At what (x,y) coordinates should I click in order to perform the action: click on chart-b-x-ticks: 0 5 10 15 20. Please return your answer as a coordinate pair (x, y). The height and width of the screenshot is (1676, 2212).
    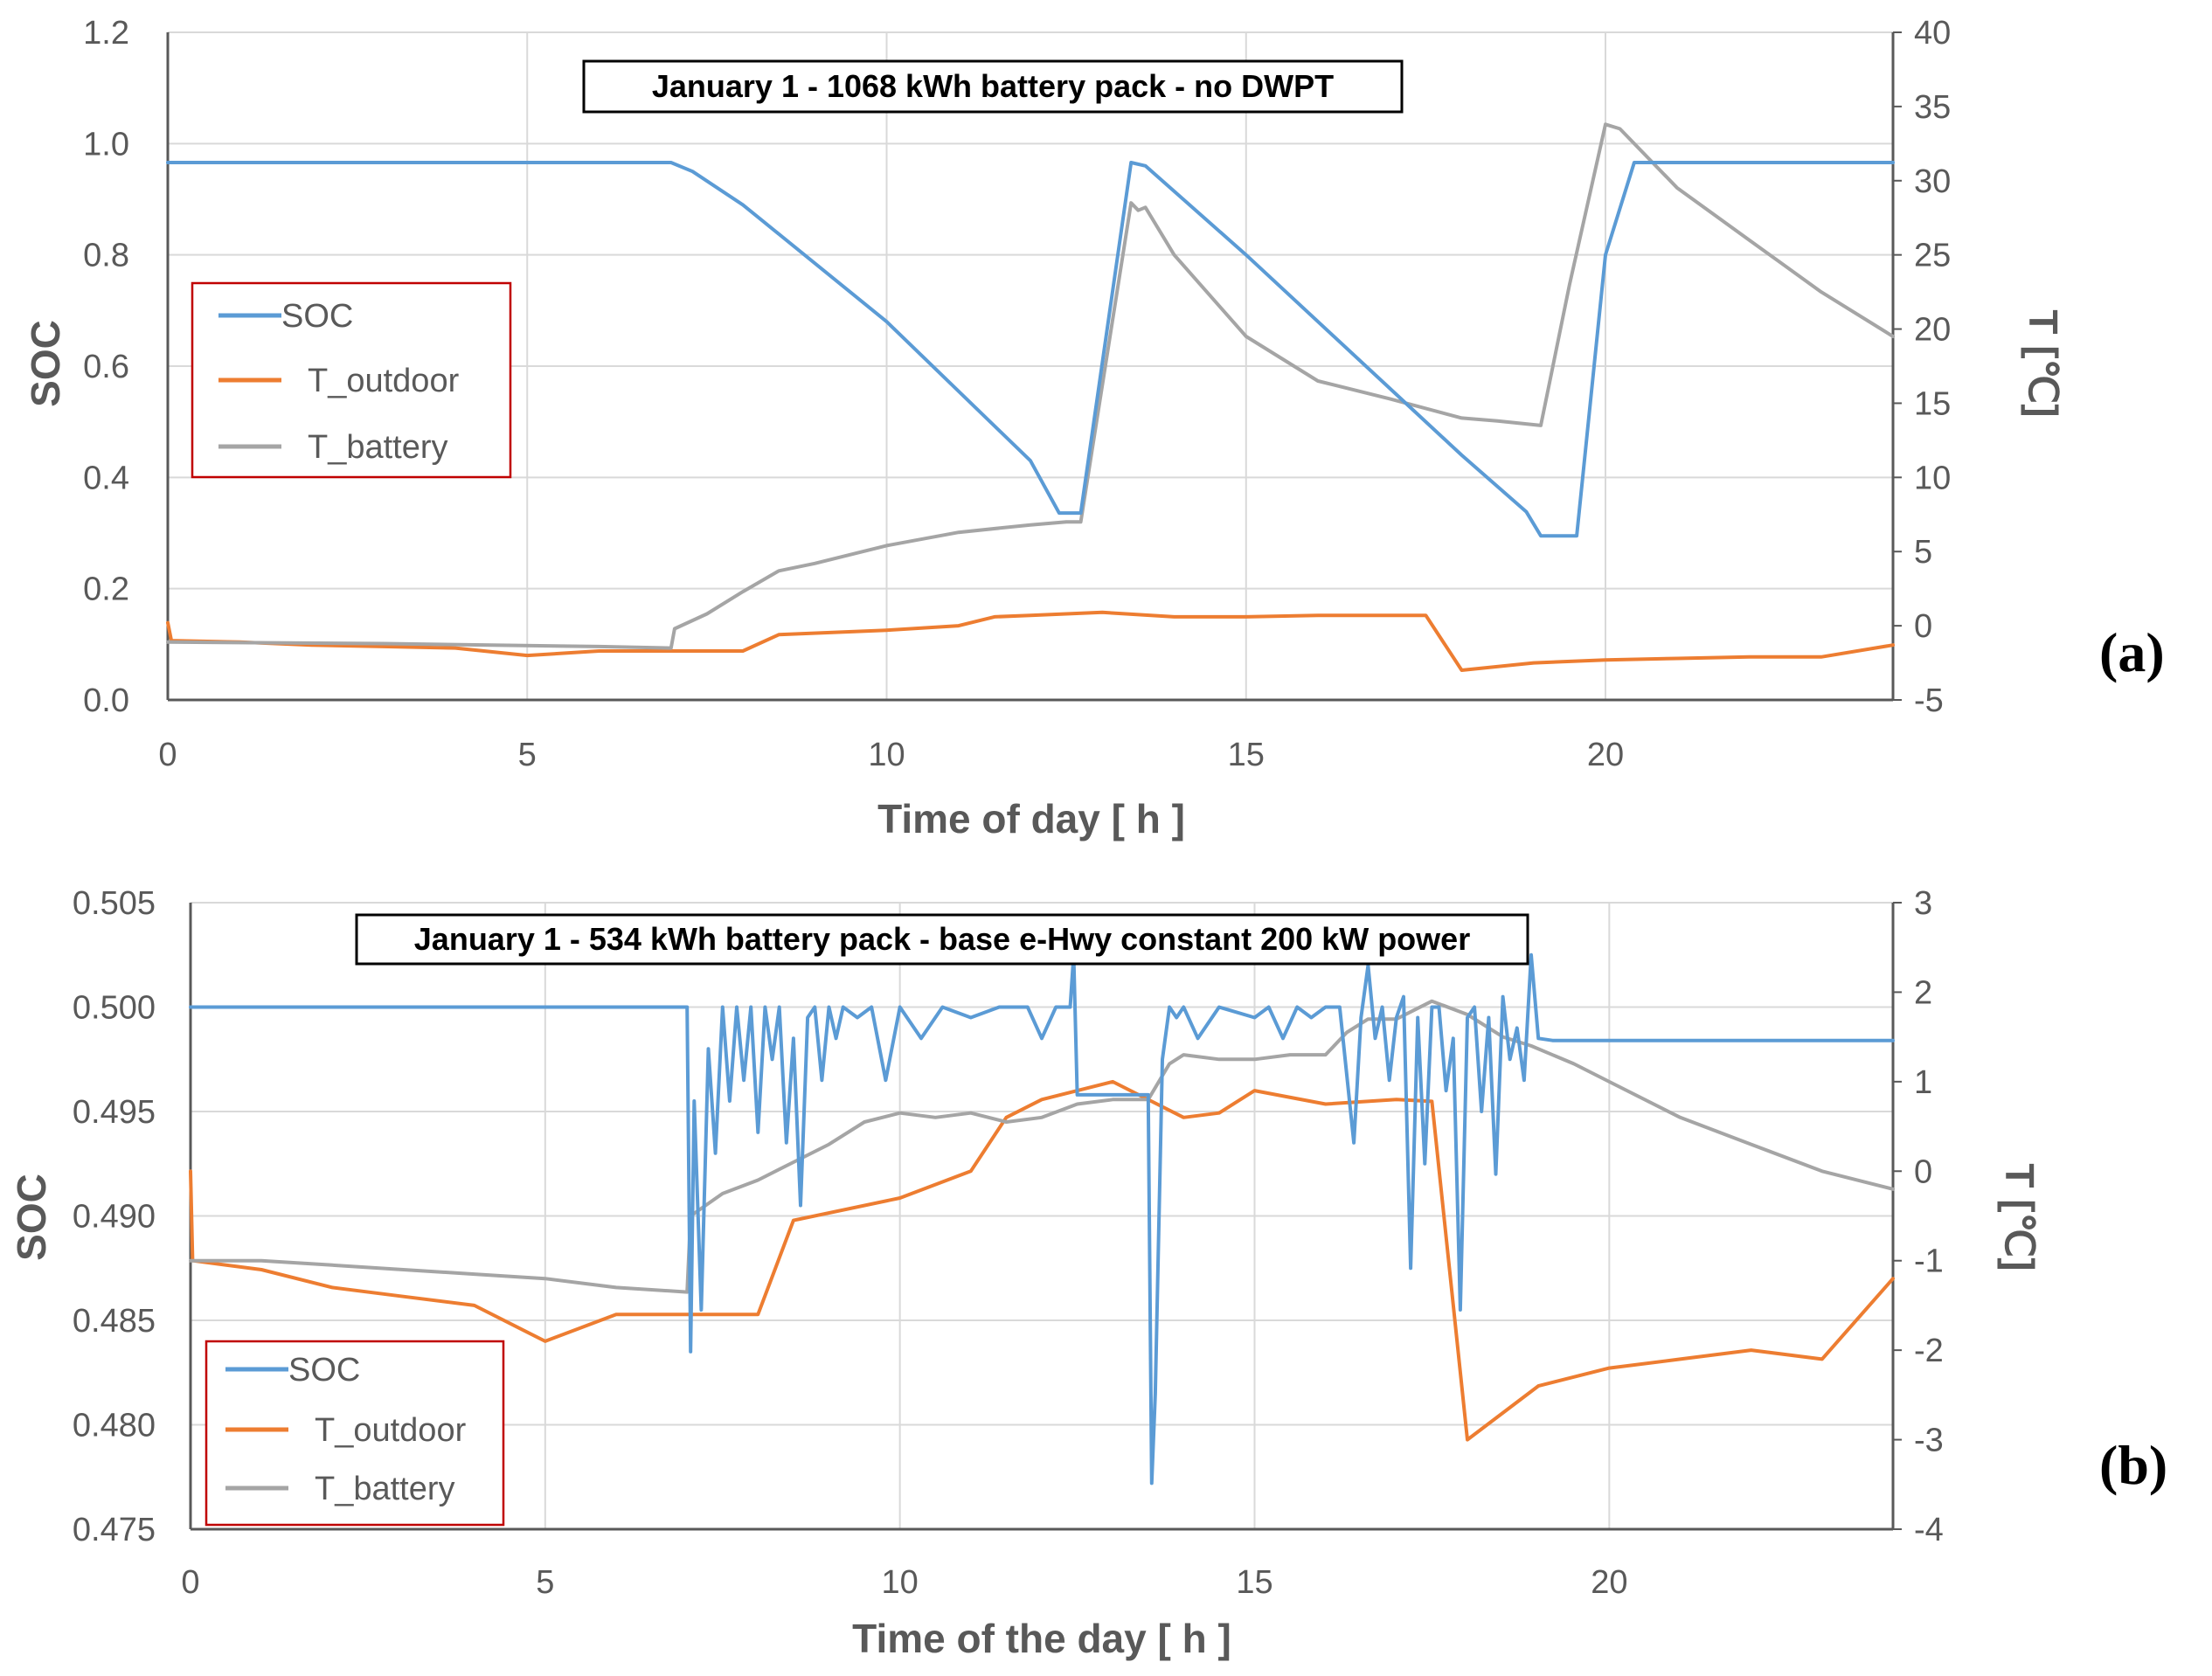
    Looking at the image, I should click on (904, 1583).